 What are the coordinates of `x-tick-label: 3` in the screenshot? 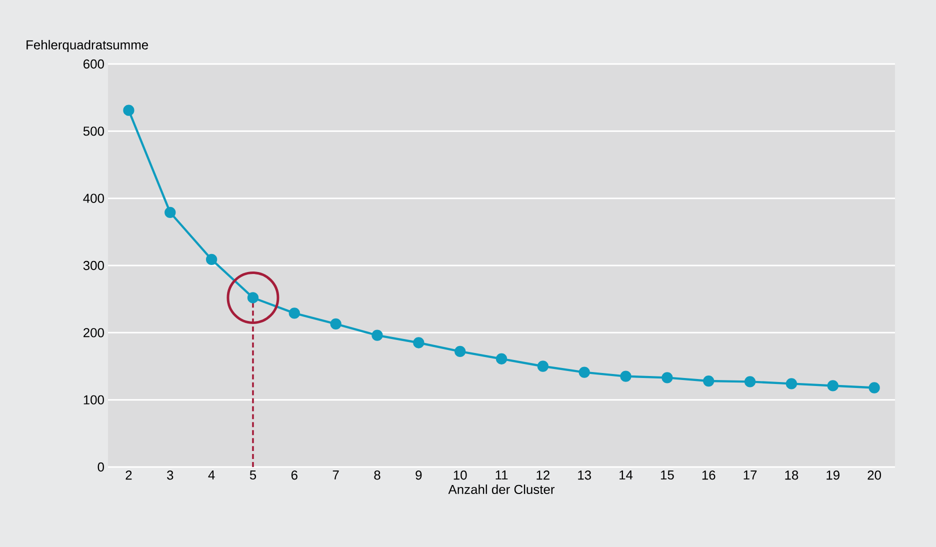 It's located at (170, 475).